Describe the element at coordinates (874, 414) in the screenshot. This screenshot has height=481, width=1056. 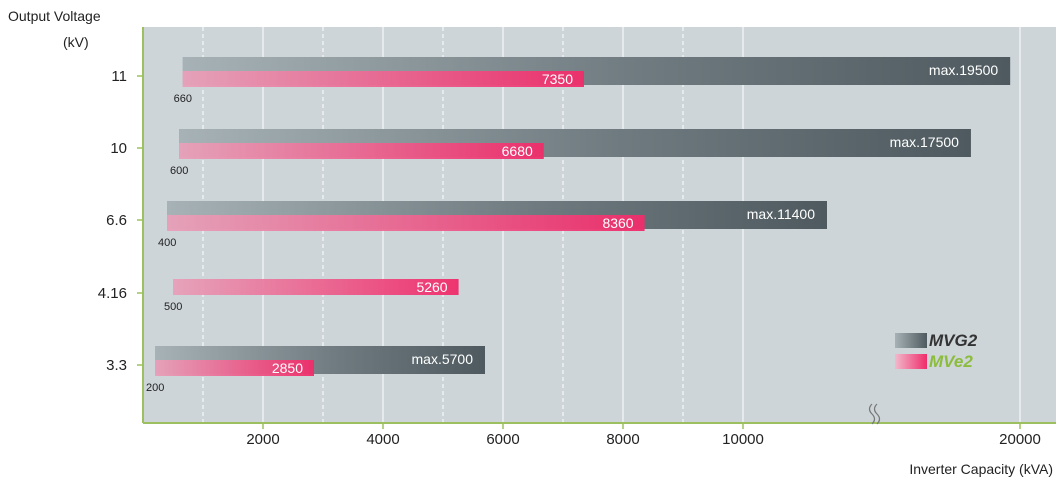
I see `axis-break-mark` at that location.